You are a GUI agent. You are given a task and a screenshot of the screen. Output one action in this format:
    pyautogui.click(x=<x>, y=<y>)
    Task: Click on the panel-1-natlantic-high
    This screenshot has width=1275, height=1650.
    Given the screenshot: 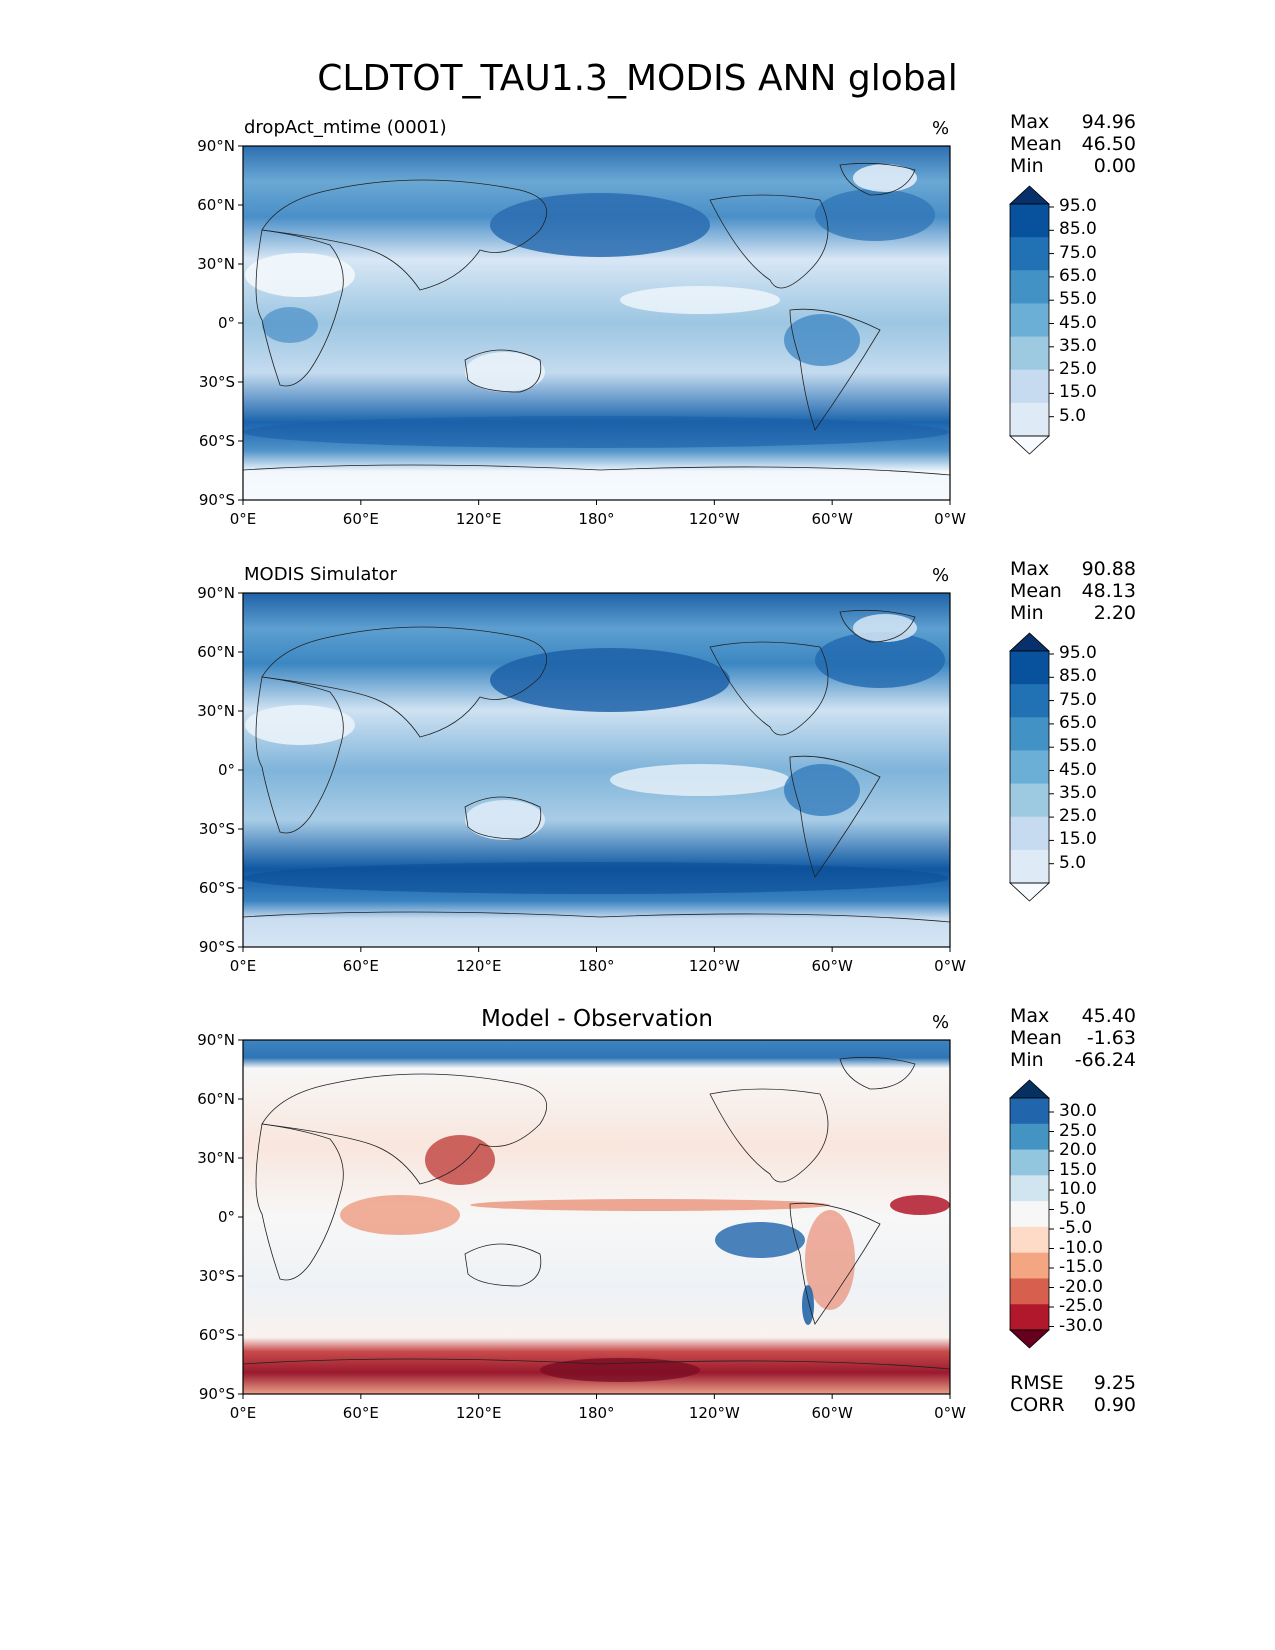 What is the action you would take?
    pyautogui.click(x=875, y=215)
    